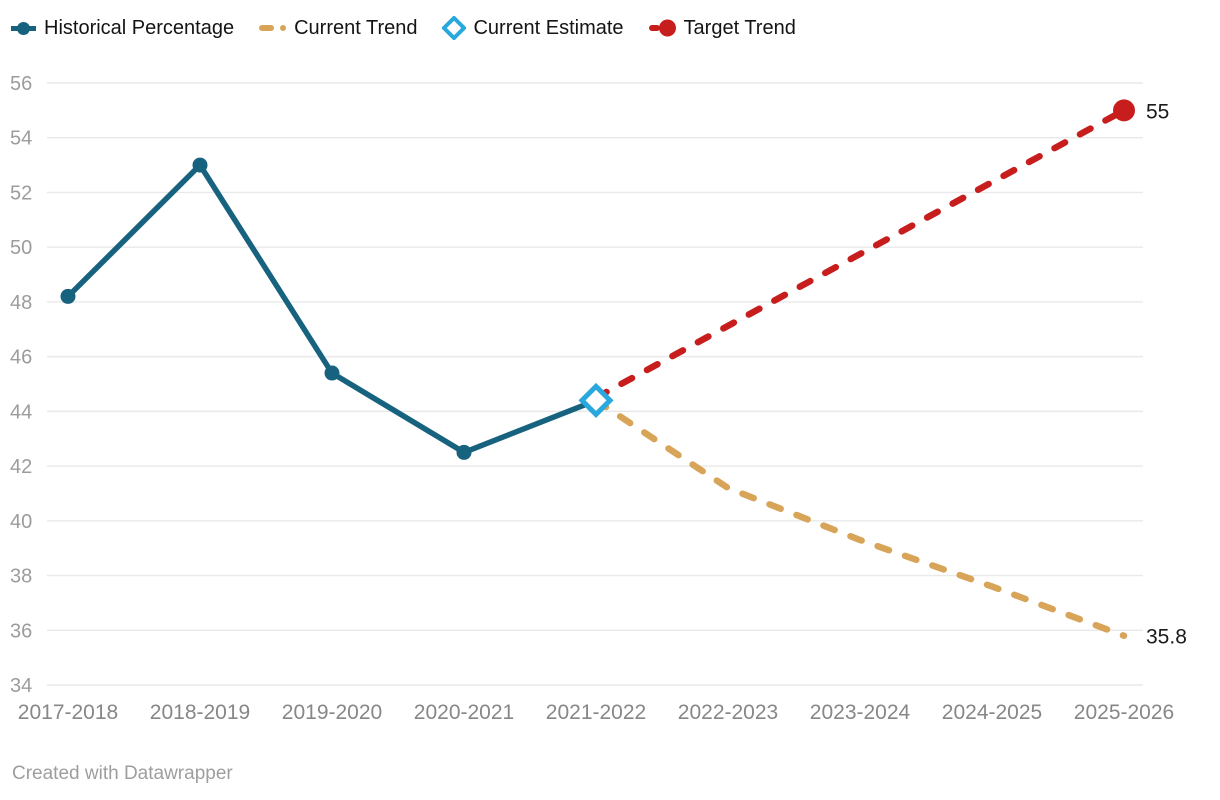 Image resolution: width=1220 pixels, height=800 pixels. Describe the element at coordinates (464, 712) in the screenshot. I see `x-tick-label: 2020-2021` at that location.